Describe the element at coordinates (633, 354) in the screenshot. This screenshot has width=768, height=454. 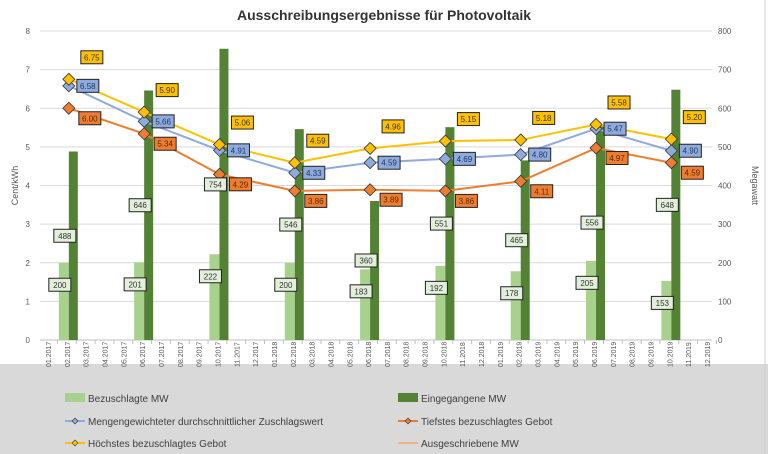
I see `x-tick-label: 08.2019` at that location.